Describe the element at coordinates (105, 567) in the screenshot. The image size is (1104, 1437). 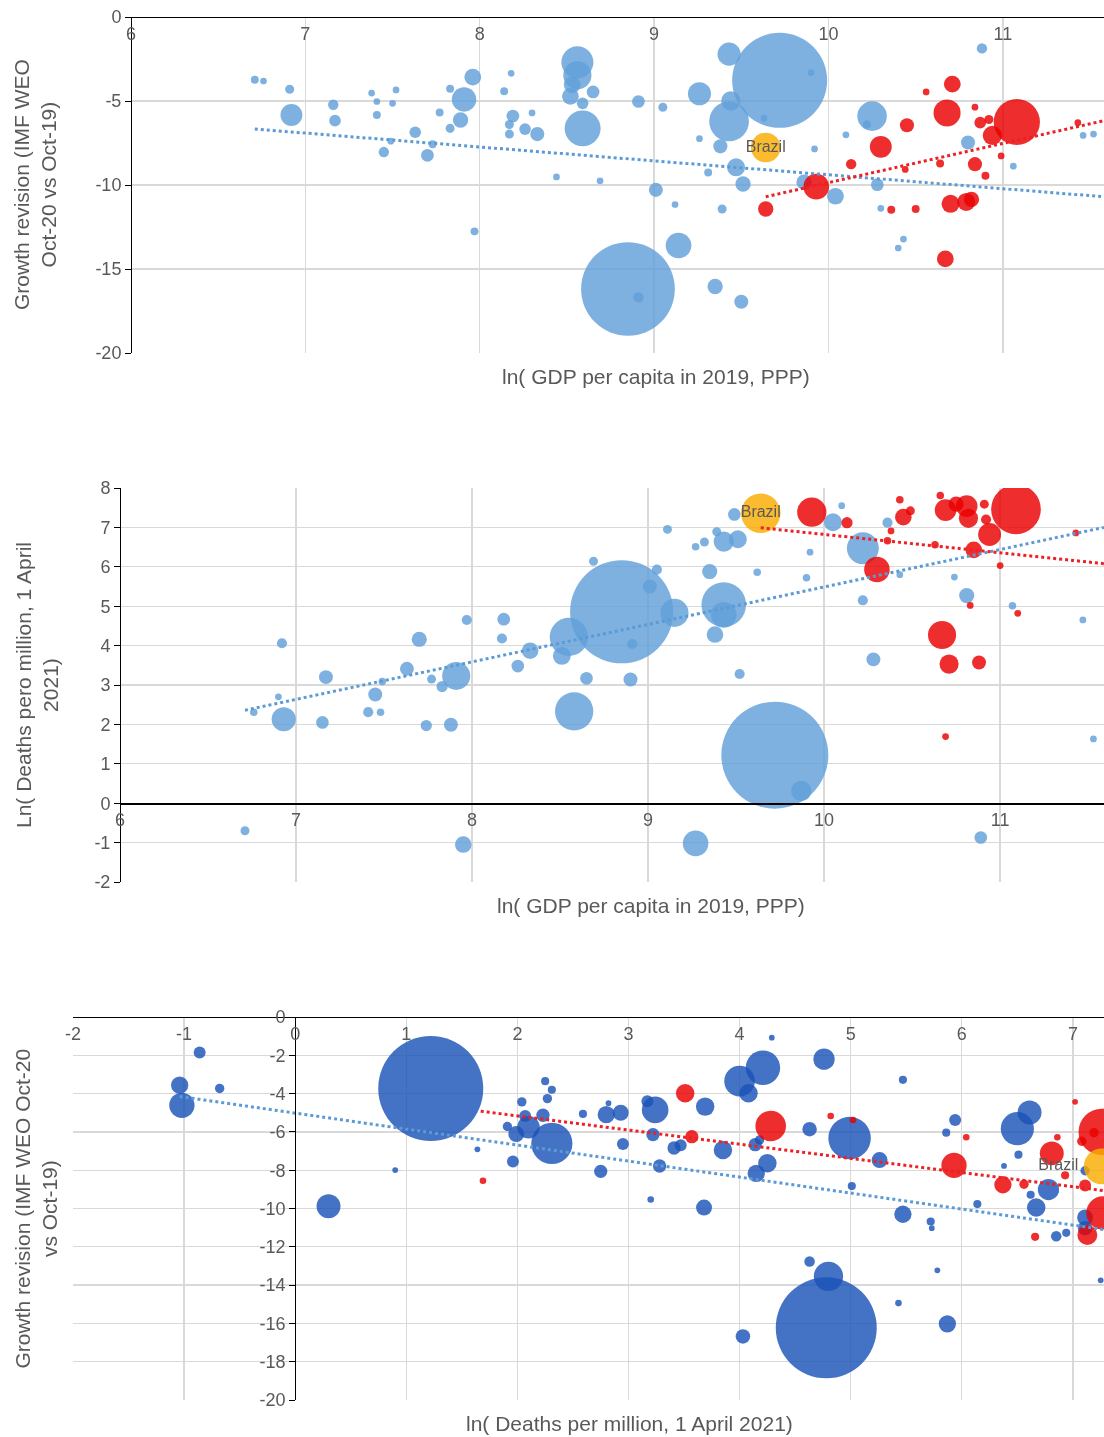
I see `y-tick-label: 6` at that location.